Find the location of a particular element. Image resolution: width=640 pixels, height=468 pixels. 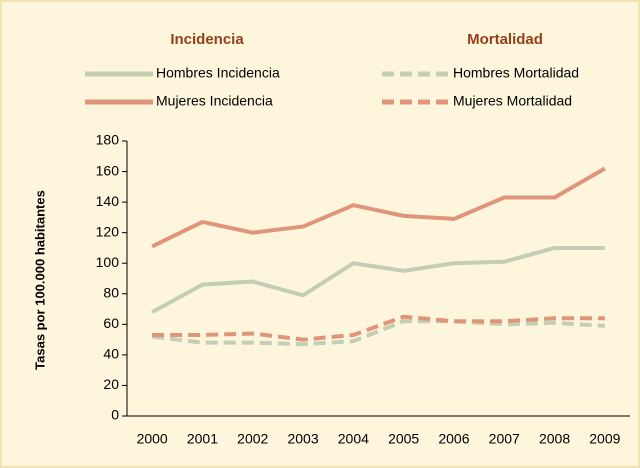

legend-label: Mujeres Mortalidad is located at coordinates (512, 101).